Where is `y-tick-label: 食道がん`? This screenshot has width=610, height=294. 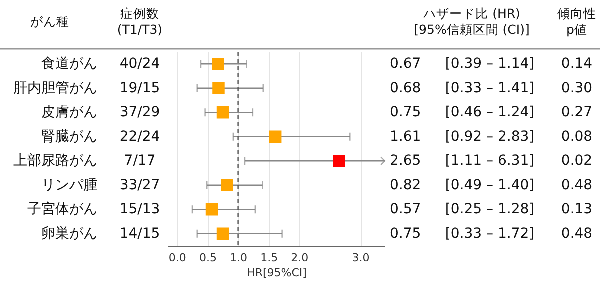
y-tick-label: 食道がん is located at coordinates (70, 64).